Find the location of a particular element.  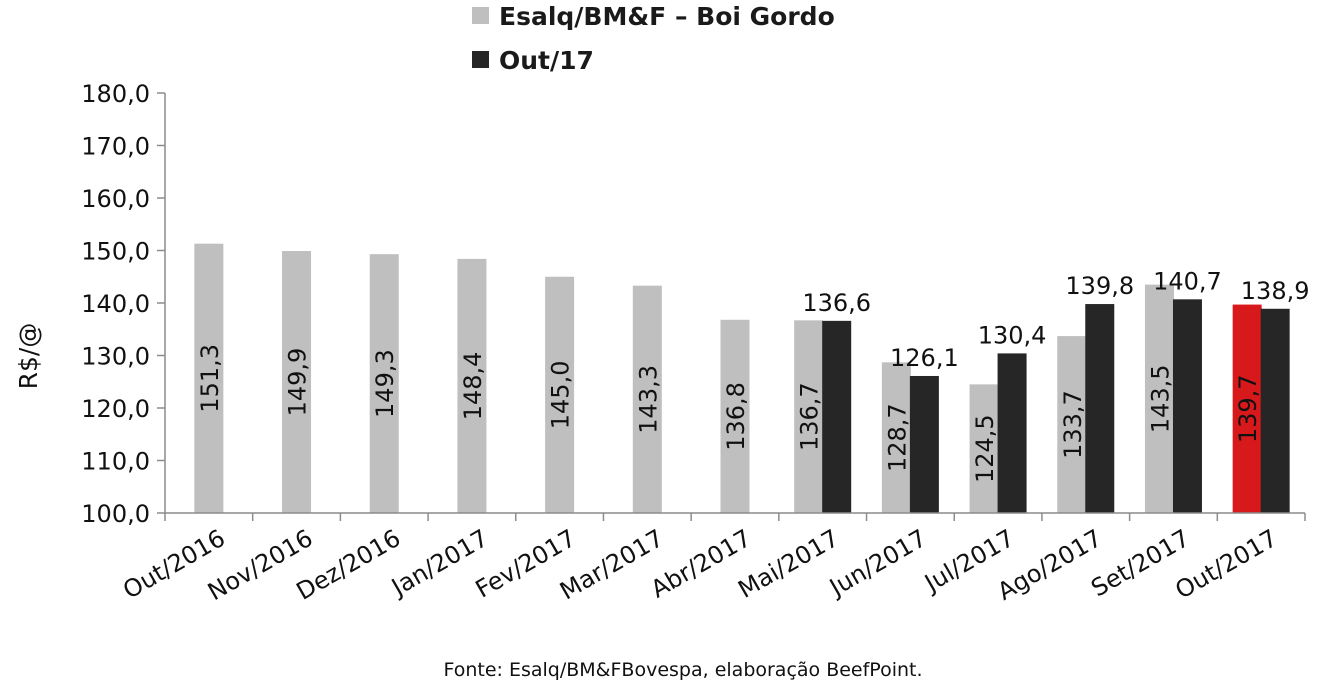

data-label-out17: 140,7 is located at coordinates (1187, 281).